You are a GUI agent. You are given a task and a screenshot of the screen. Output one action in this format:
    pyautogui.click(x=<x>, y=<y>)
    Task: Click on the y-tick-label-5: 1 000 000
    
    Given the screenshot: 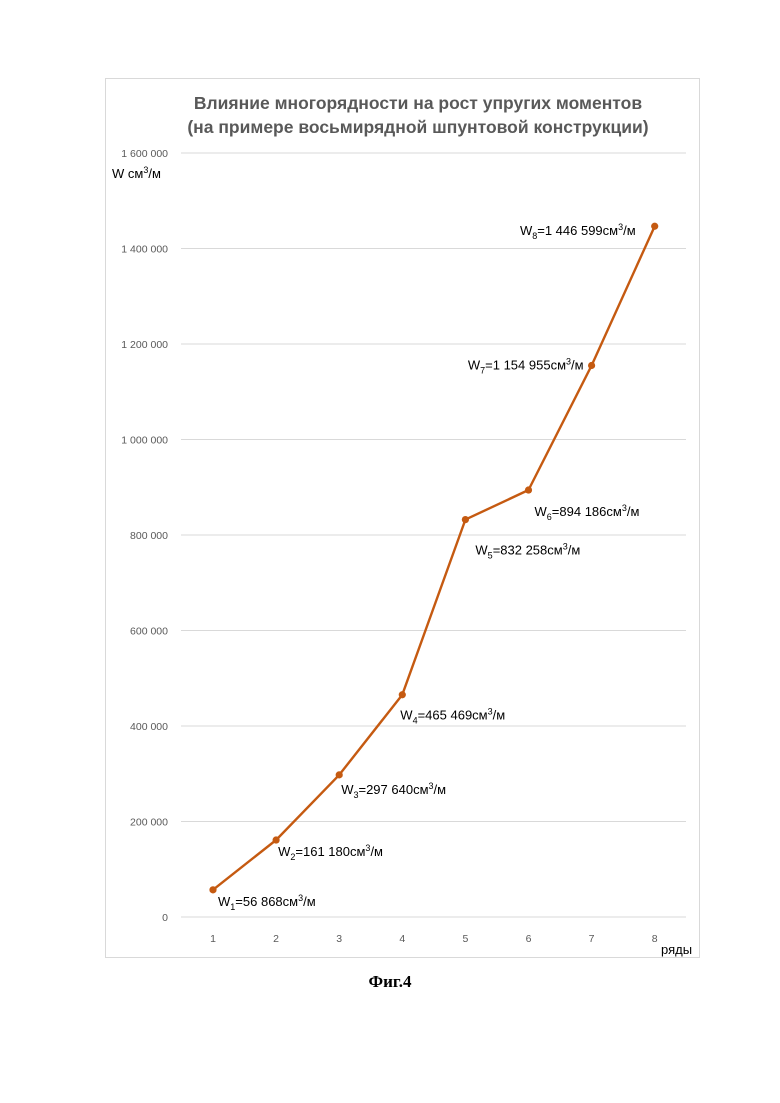 What is the action you would take?
    pyautogui.click(x=144, y=441)
    